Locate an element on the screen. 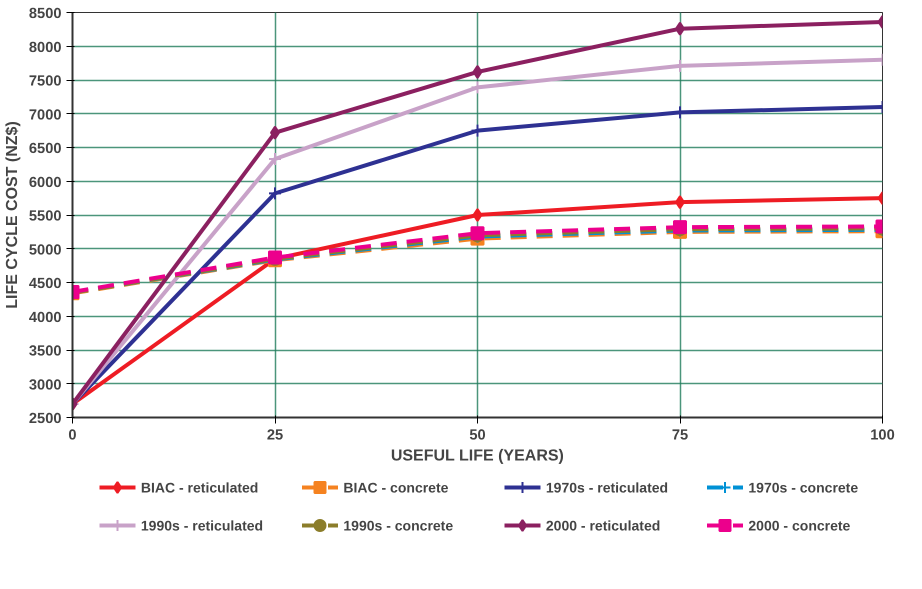 The width and height of the screenshot is (922, 589). legend-label: 2000 - reticulated is located at coordinates (603, 526).